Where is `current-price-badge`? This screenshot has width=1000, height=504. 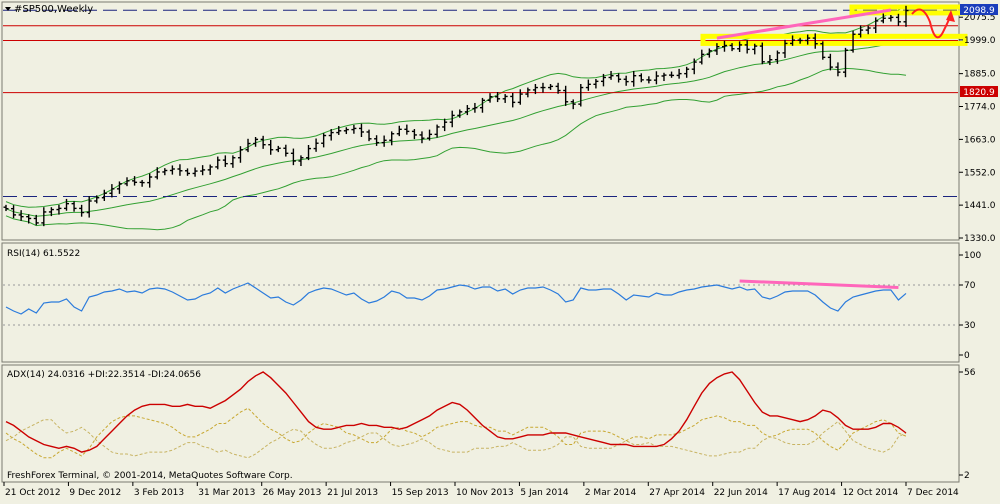 current-price-badge is located at coordinates (979, 9).